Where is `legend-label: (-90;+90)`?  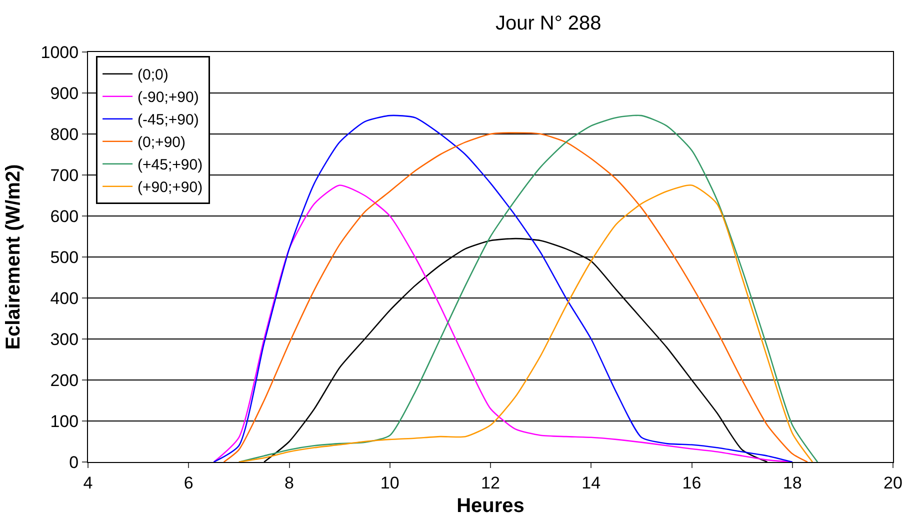 legend-label: (-90;+90) is located at coordinates (168, 97).